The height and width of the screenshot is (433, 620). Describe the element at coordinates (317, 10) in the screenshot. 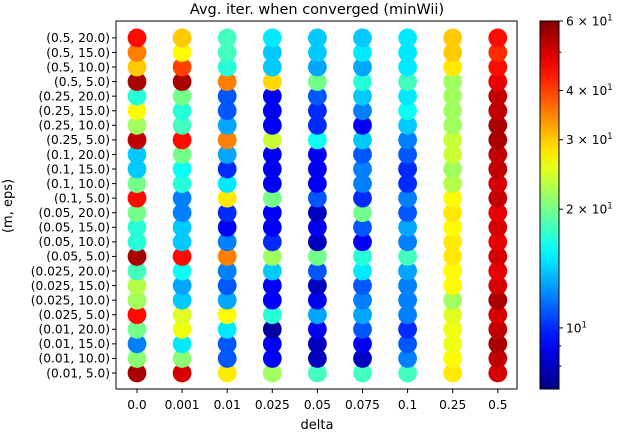

I see `chart-title: Avg. iter. when converged (minWii)` at that location.